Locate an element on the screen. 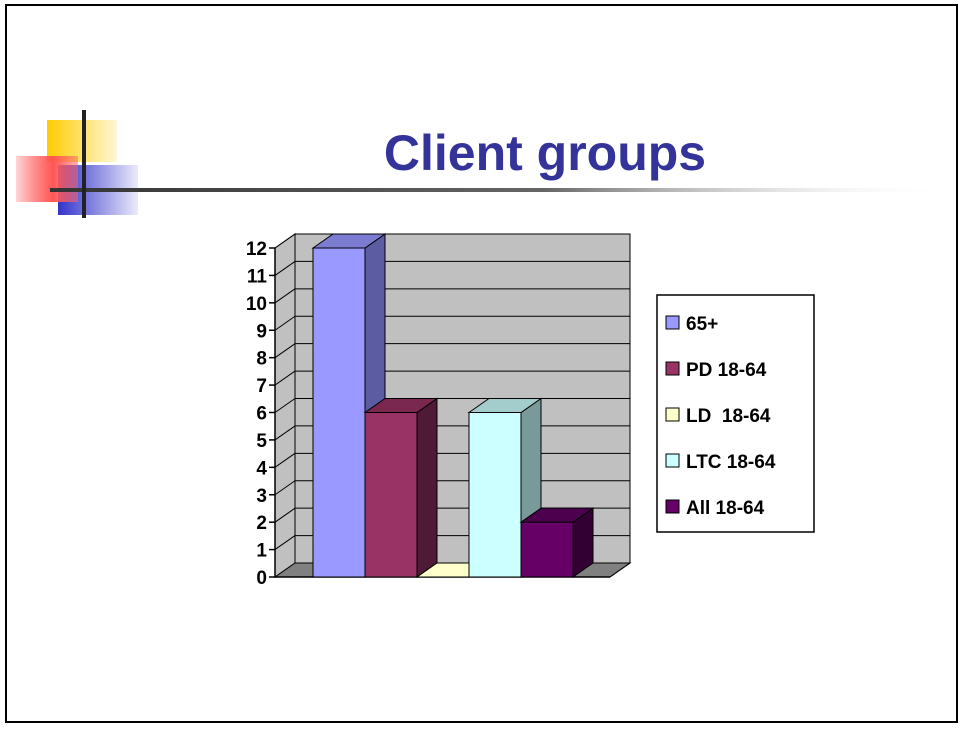  bar-pd-18-64-front is located at coordinates (391, 495).